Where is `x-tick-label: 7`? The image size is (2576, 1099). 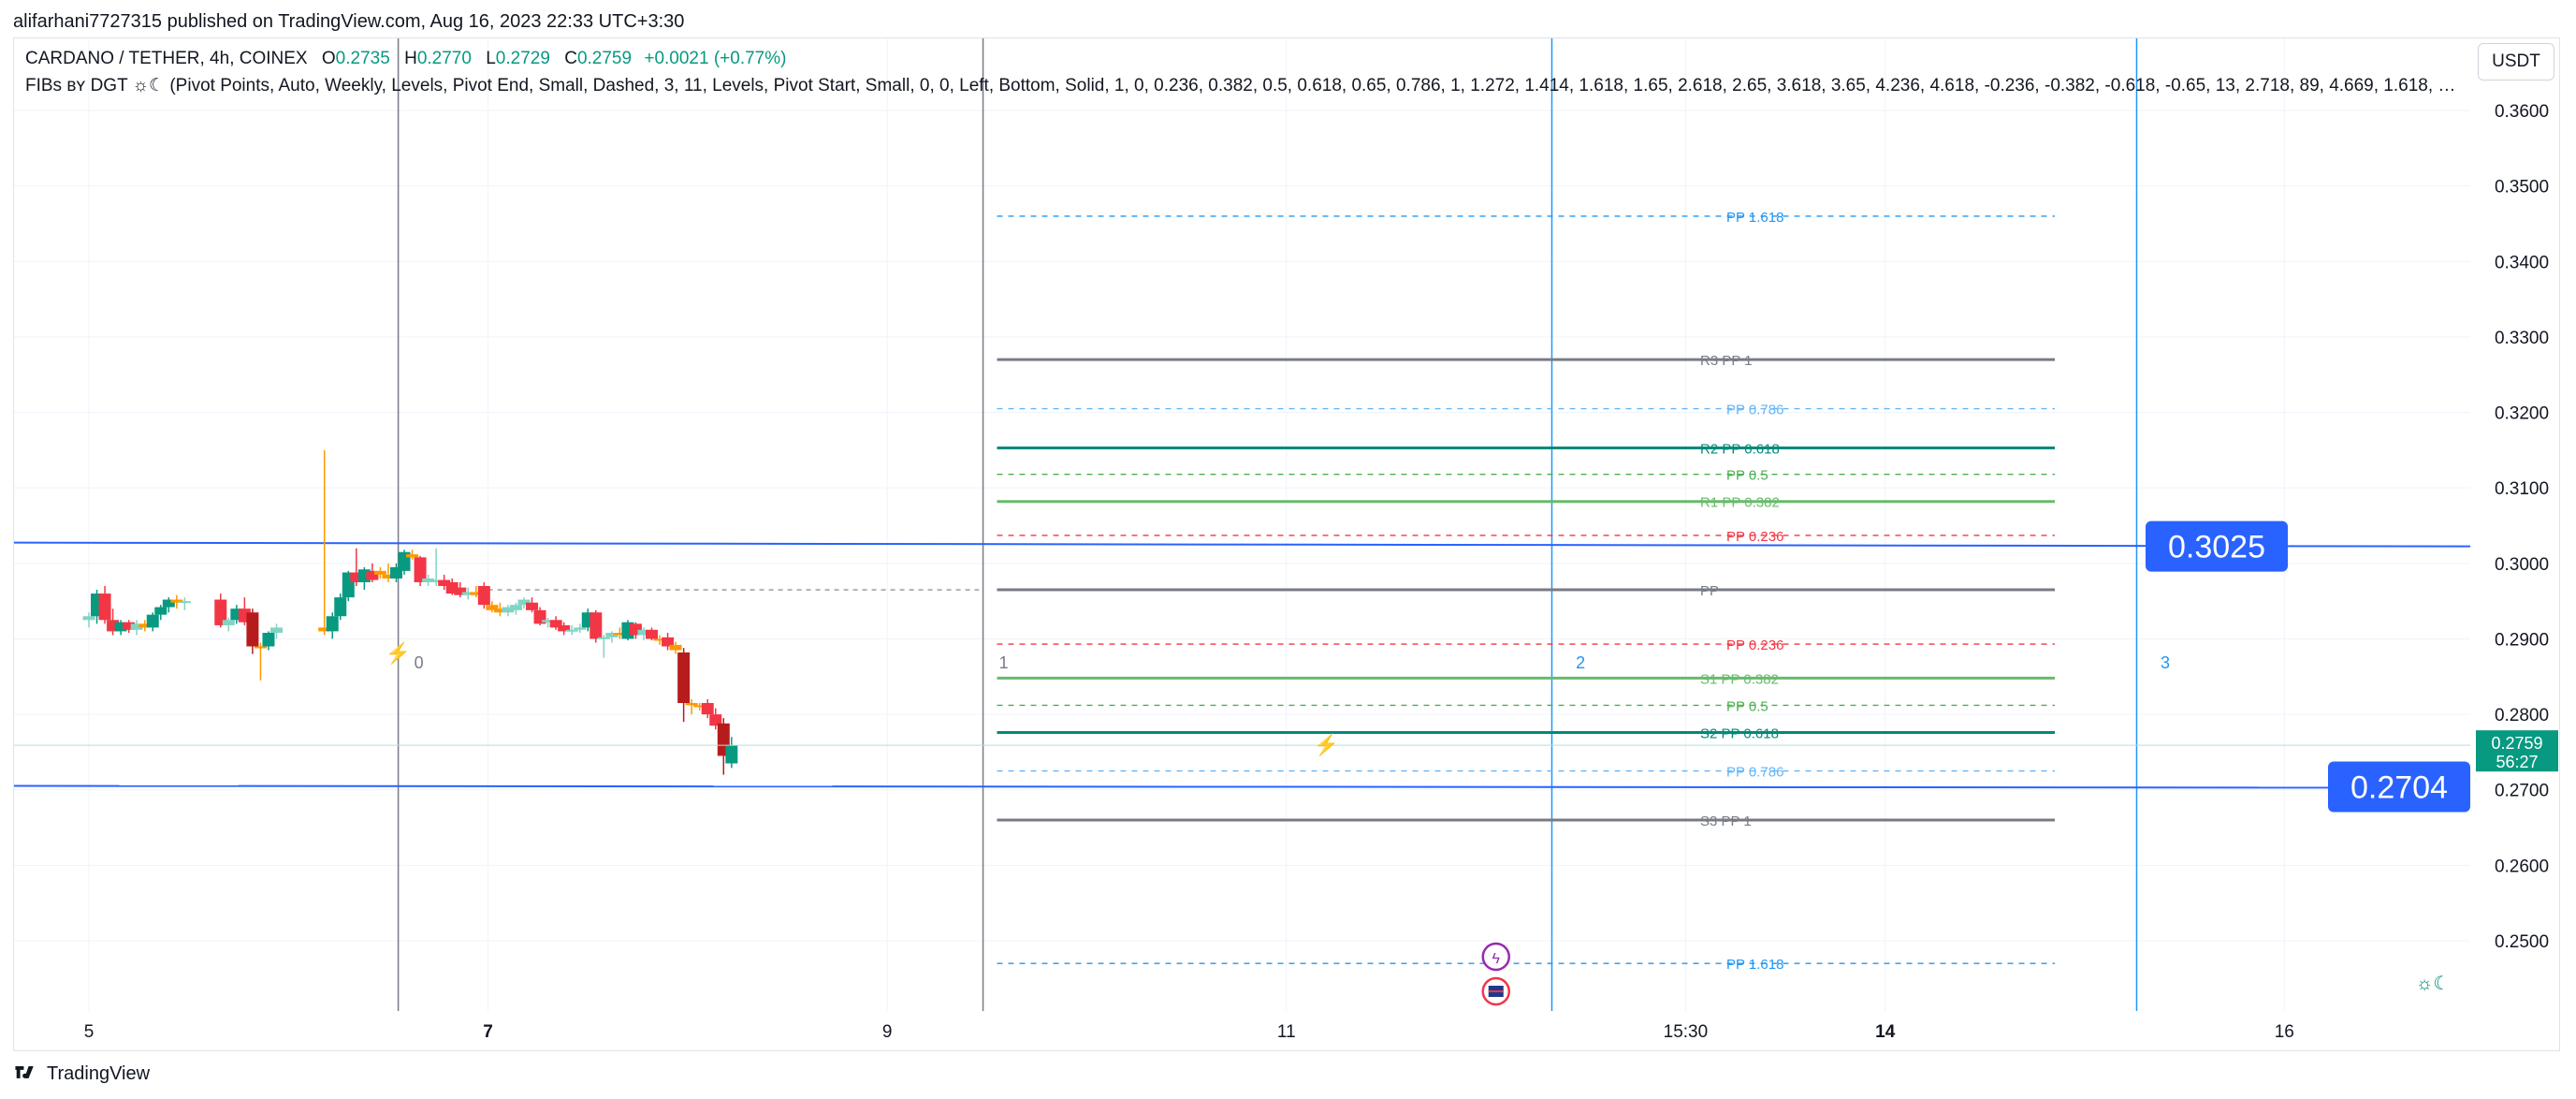 x-tick-label: 7 is located at coordinates (488, 1032).